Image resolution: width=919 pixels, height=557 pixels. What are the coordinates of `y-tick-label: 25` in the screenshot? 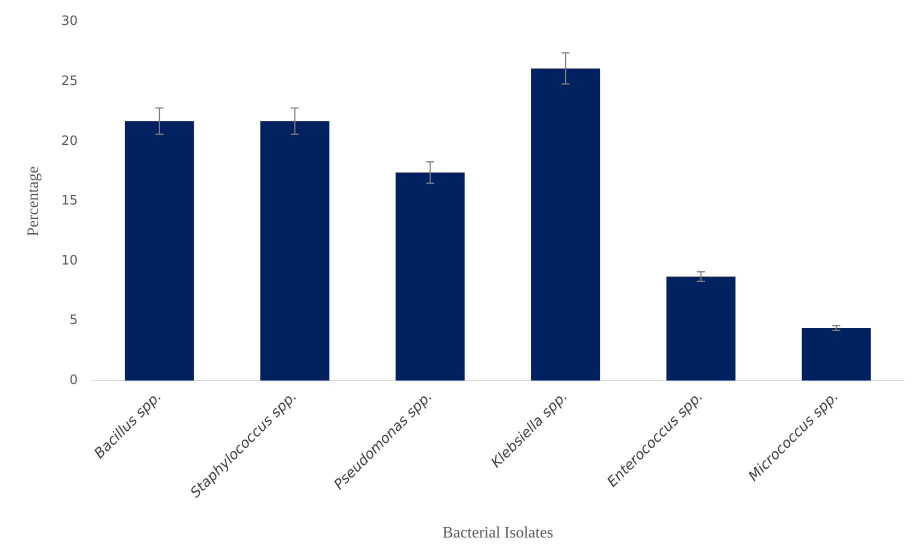 It's located at (69, 81).